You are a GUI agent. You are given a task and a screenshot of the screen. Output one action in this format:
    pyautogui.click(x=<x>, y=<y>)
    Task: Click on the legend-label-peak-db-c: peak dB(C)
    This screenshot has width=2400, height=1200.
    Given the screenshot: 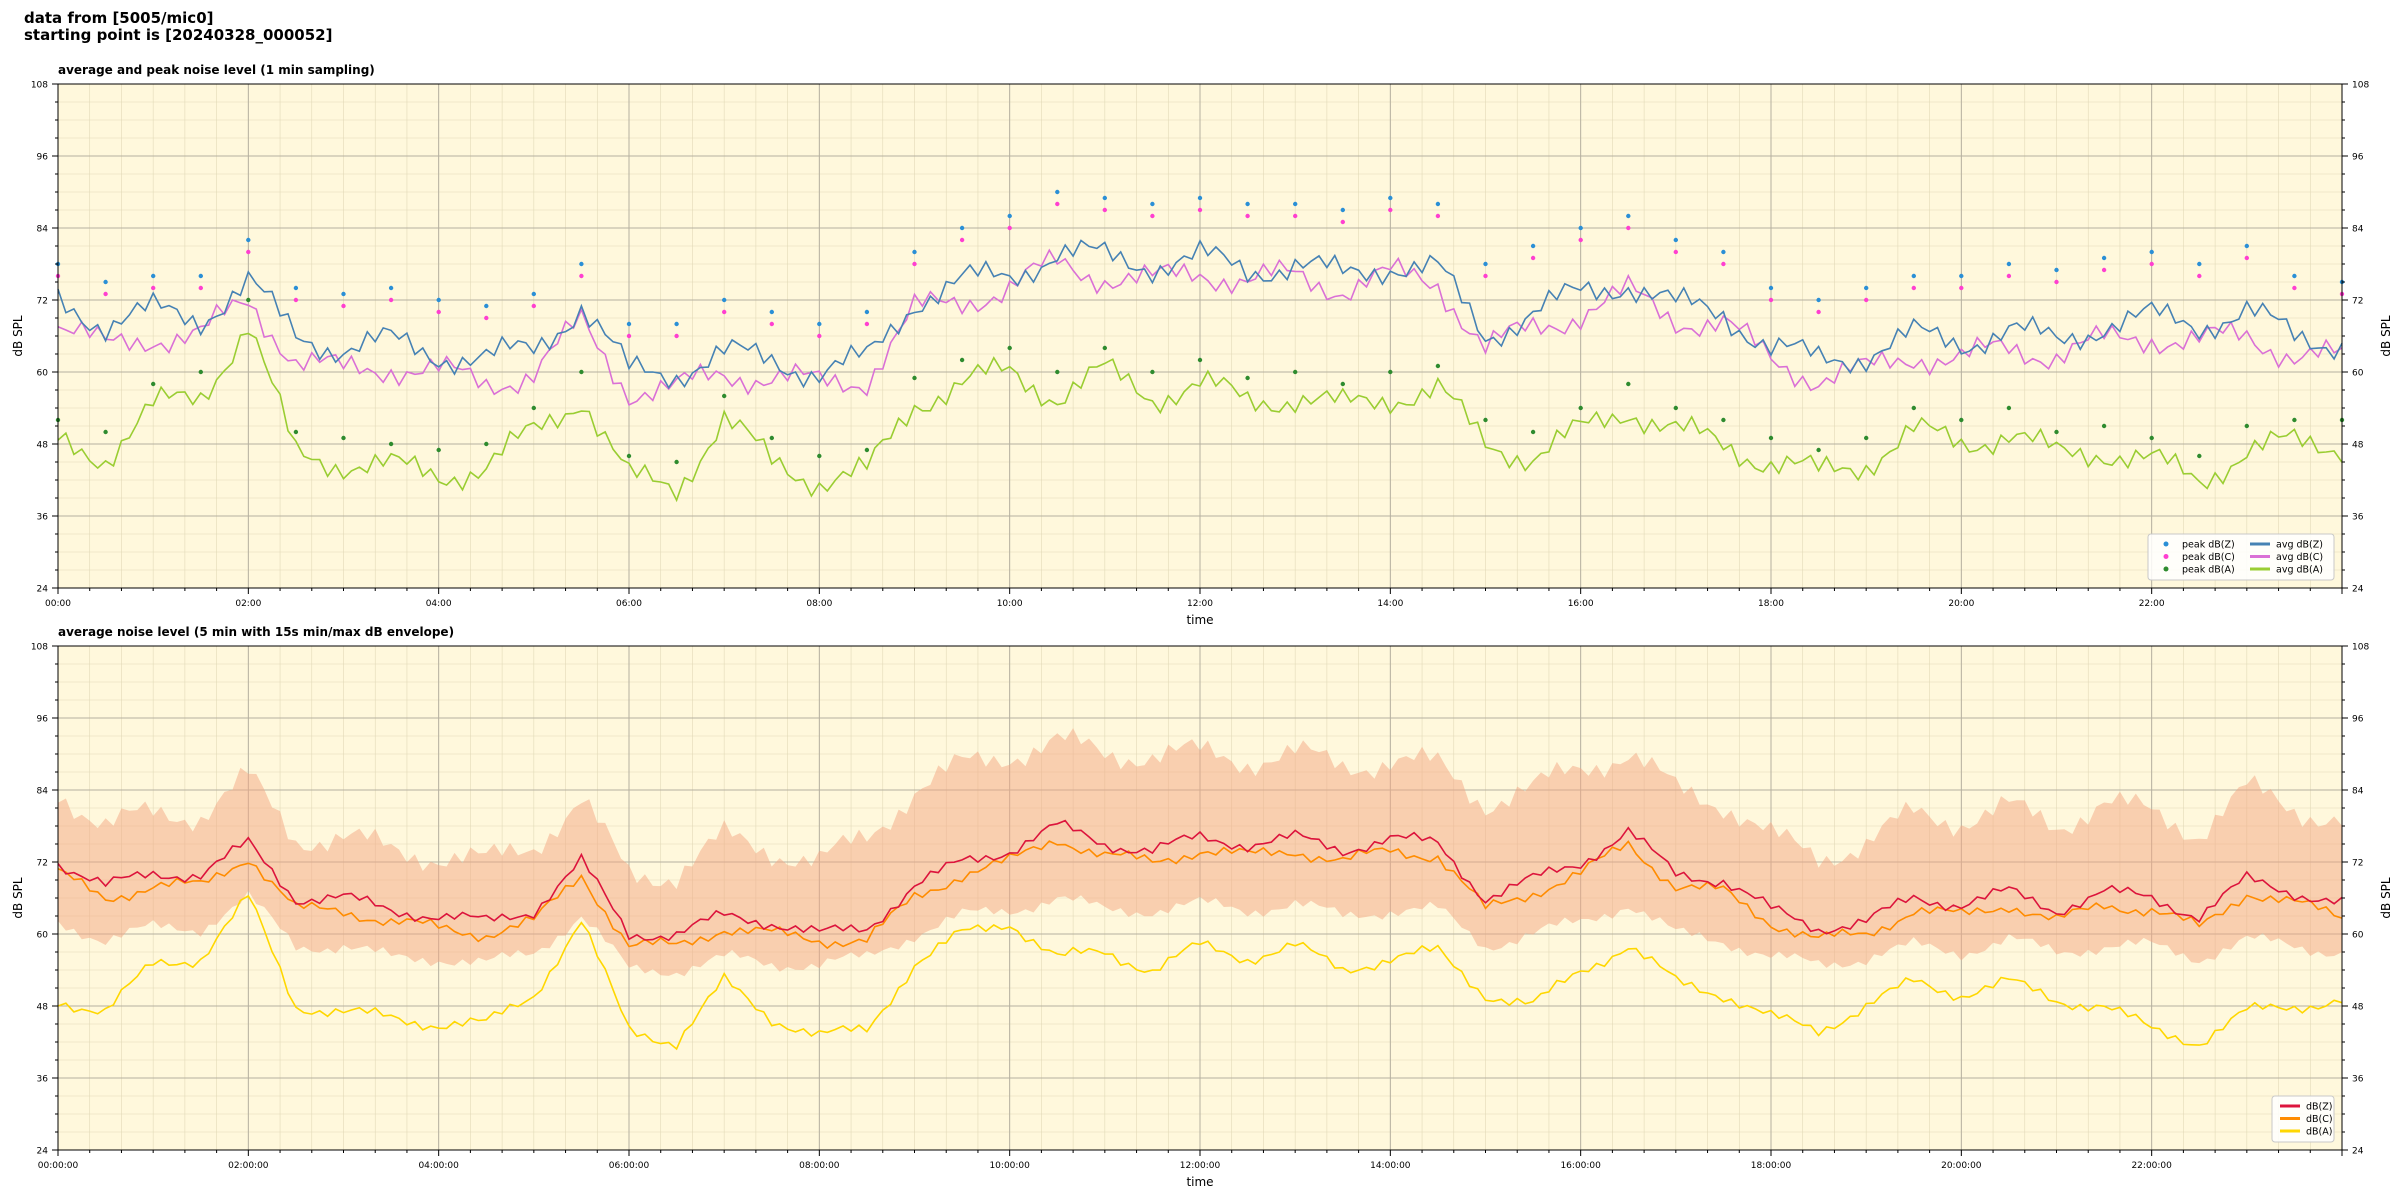 What is the action you would take?
    pyautogui.click(x=2208, y=557)
    